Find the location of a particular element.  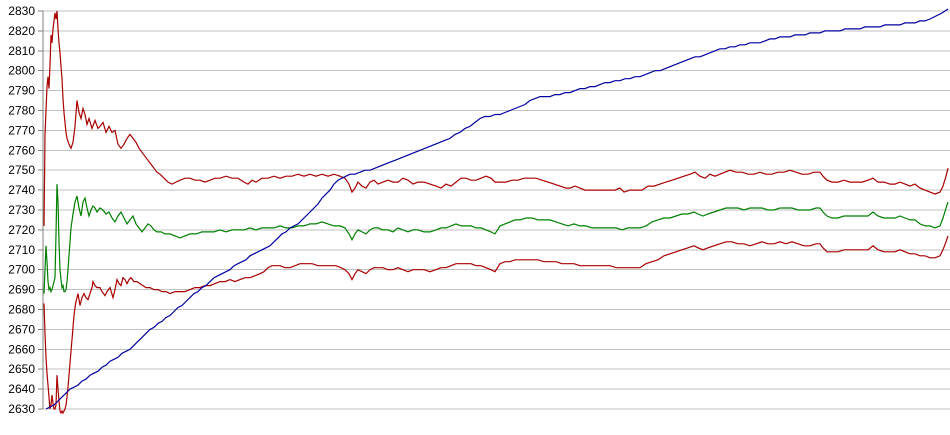

y-axis-label: 2770 is located at coordinates (21, 130).